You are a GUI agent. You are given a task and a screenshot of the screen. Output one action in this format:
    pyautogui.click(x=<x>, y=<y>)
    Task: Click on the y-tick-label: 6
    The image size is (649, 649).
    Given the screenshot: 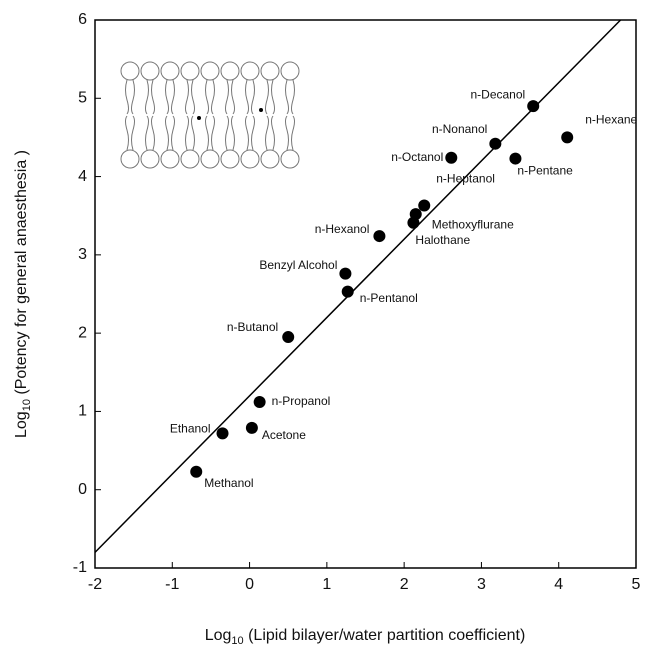 What is the action you would take?
    pyautogui.click(x=82, y=19)
    